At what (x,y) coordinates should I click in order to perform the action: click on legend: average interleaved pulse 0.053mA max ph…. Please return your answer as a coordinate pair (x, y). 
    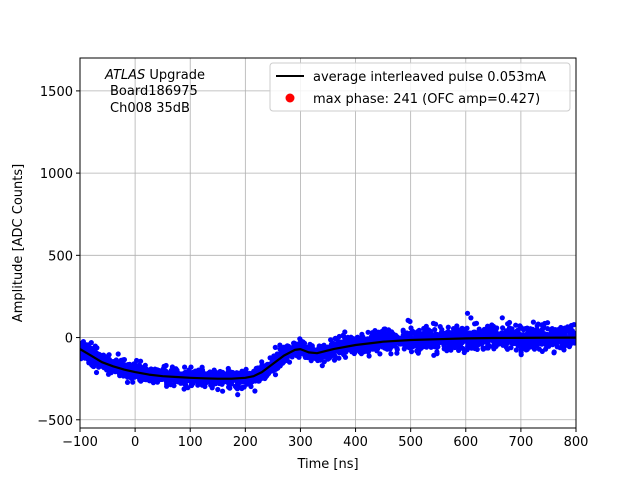
    Looking at the image, I should click on (420, 87).